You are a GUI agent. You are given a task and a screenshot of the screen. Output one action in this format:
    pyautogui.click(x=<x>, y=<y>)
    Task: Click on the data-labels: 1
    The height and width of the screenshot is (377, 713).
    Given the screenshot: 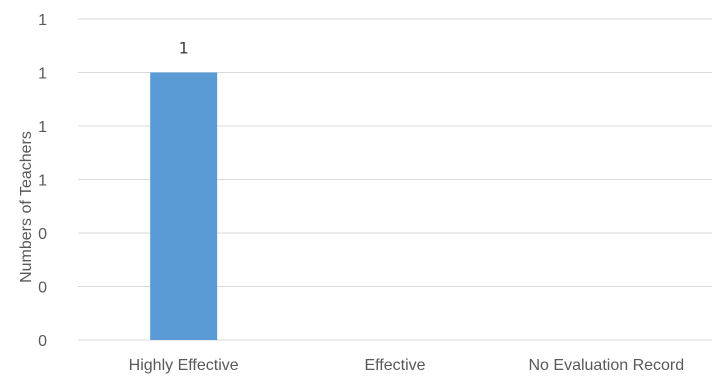 What is the action you would take?
    pyautogui.click(x=184, y=48)
    